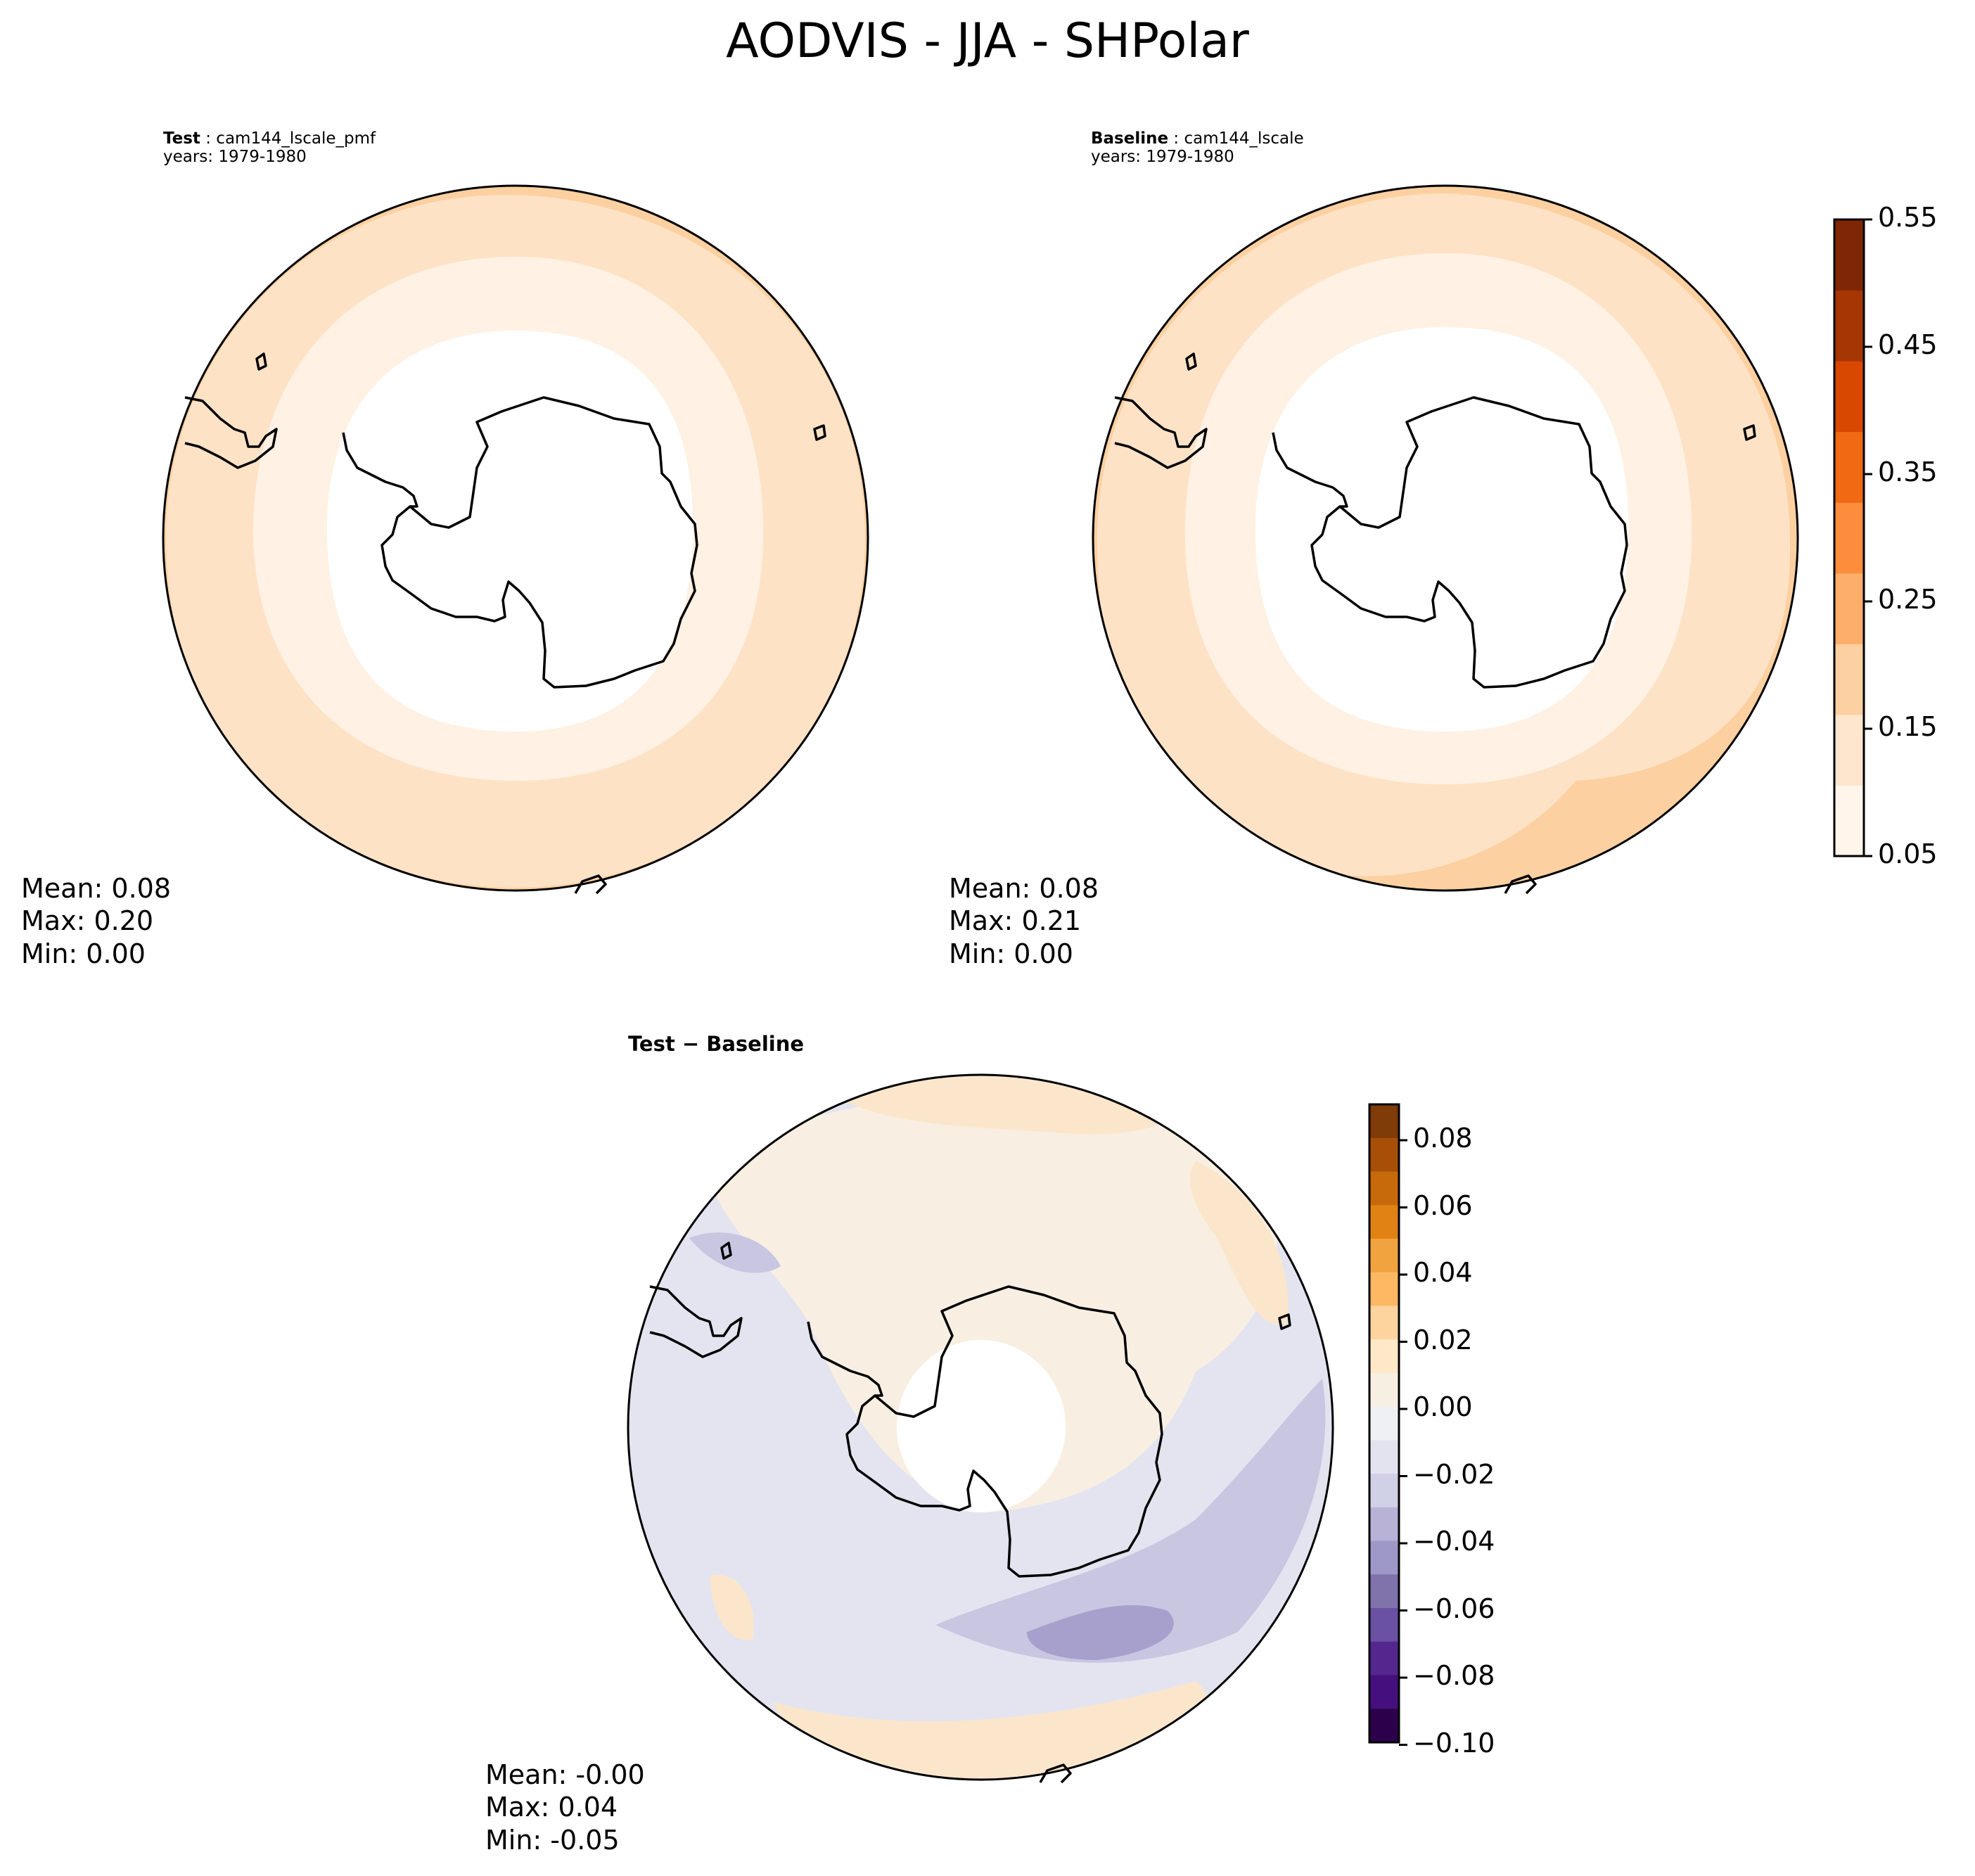  Describe the element at coordinates (87, 921) in the screenshot. I see `stat-max: Max: 0.20` at that location.